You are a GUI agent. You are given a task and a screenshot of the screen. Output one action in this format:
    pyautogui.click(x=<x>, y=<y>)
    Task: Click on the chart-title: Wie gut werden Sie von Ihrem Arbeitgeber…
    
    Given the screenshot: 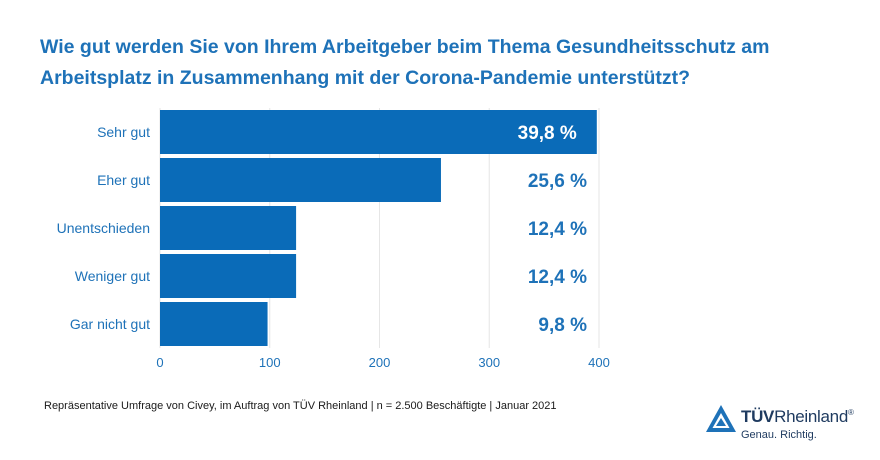 What is the action you would take?
    pyautogui.click(x=440, y=63)
    